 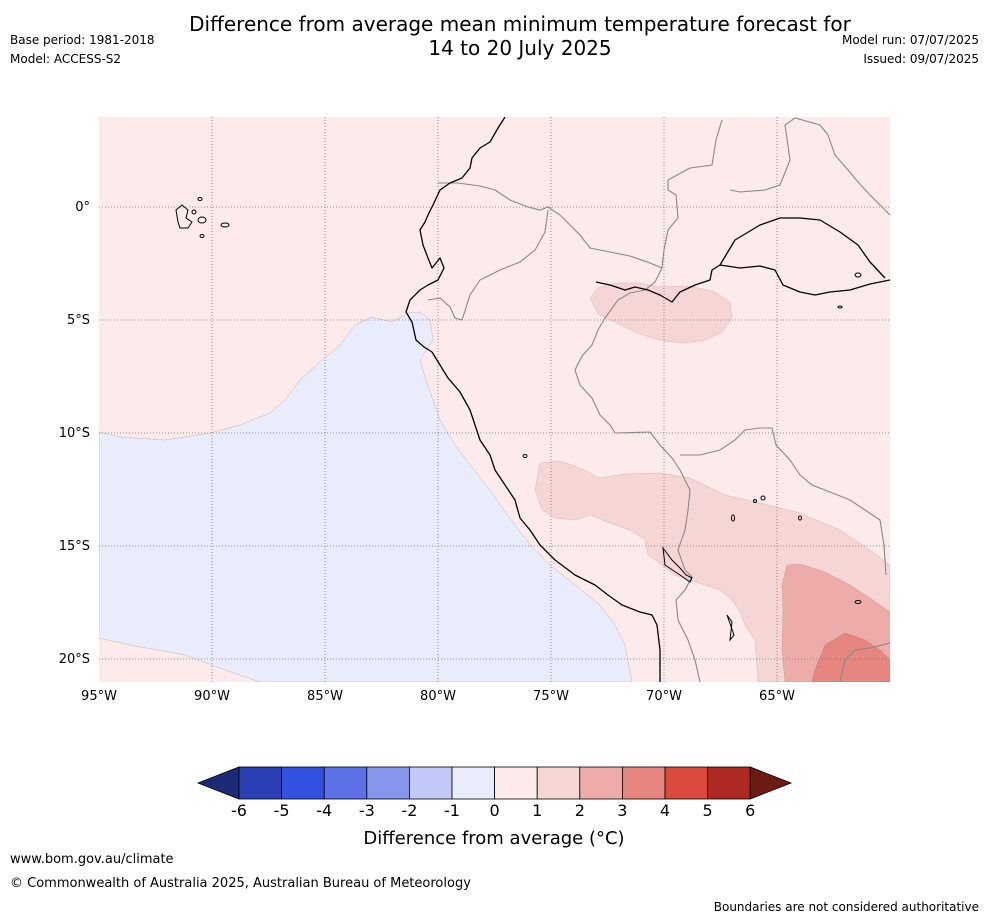 I want to click on anomaly-band-1-2-north, so click(x=661, y=313).